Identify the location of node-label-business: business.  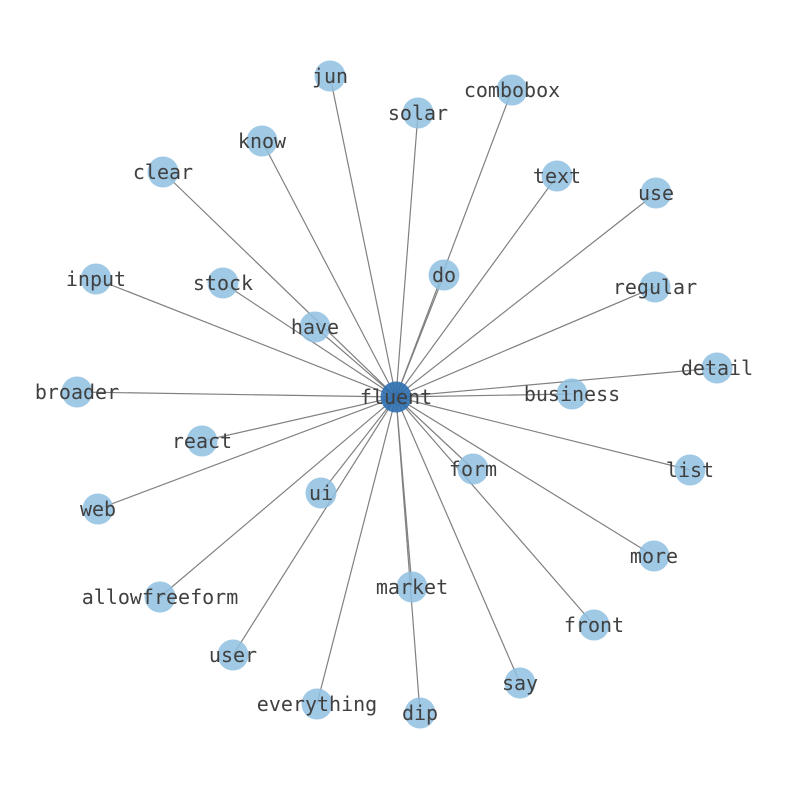
(572, 394).